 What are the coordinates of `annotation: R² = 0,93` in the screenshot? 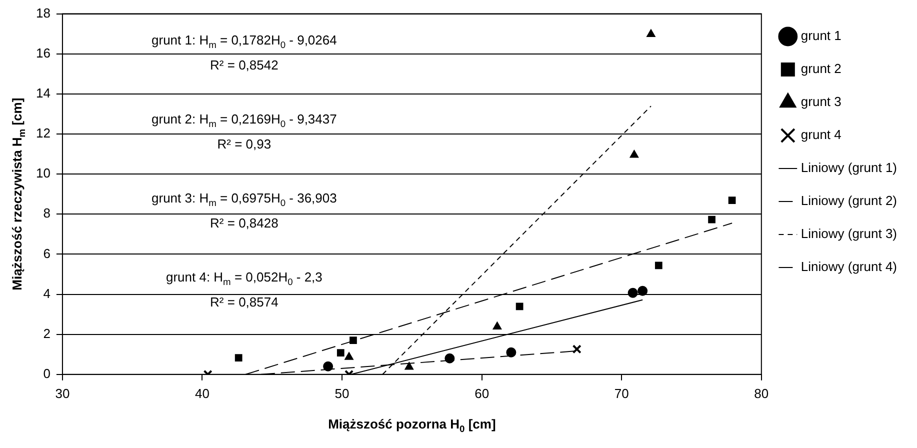 It's located at (244, 144).